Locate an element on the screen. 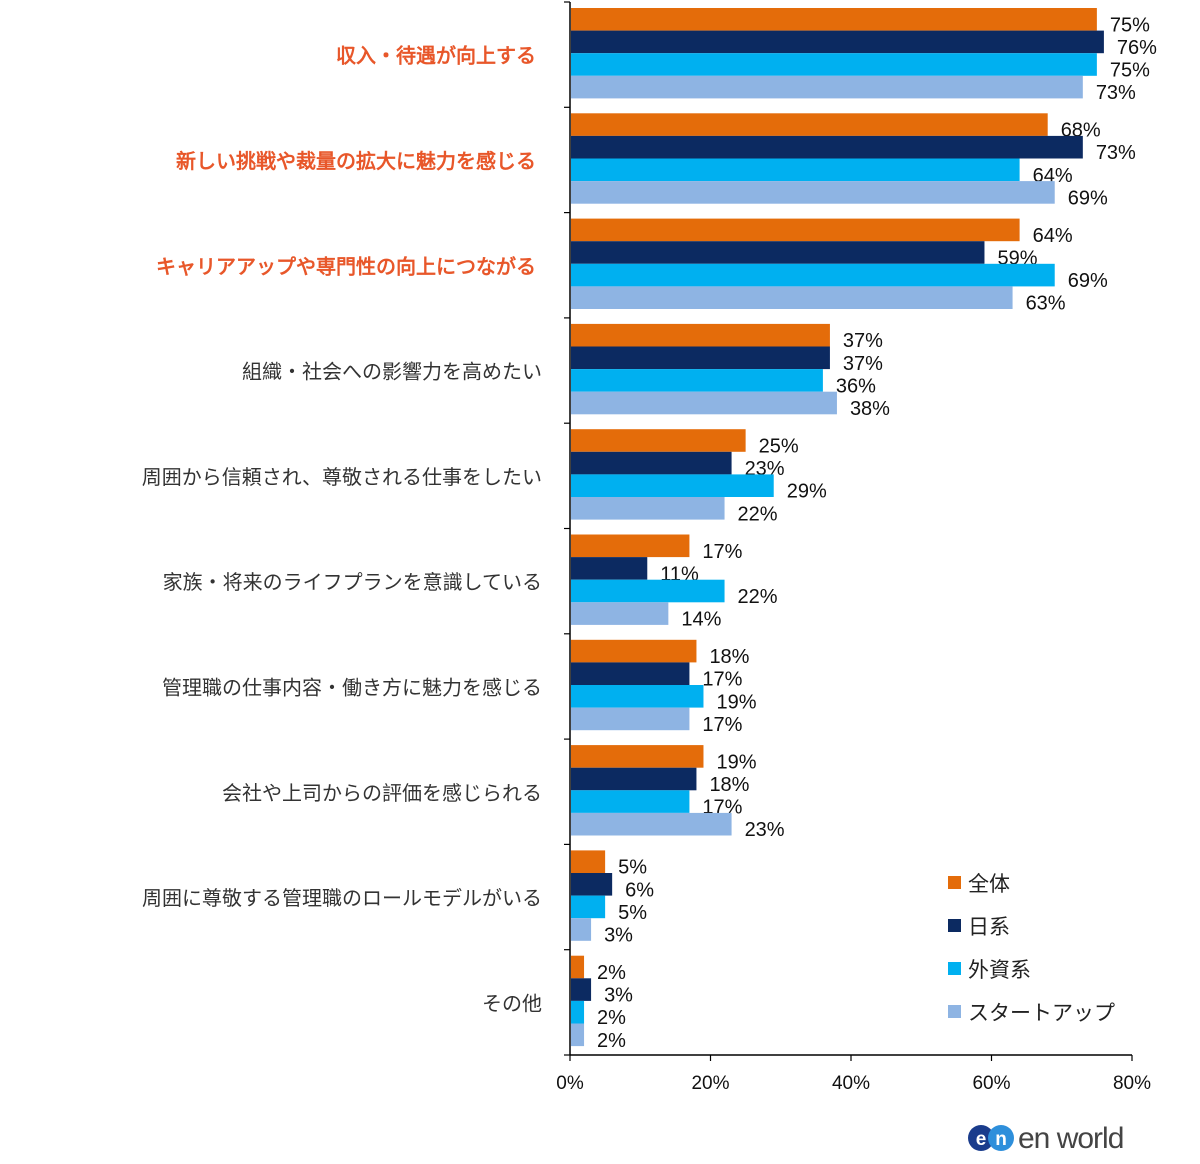  x-tick-label: 40% is located at coordinates (851, 1083).